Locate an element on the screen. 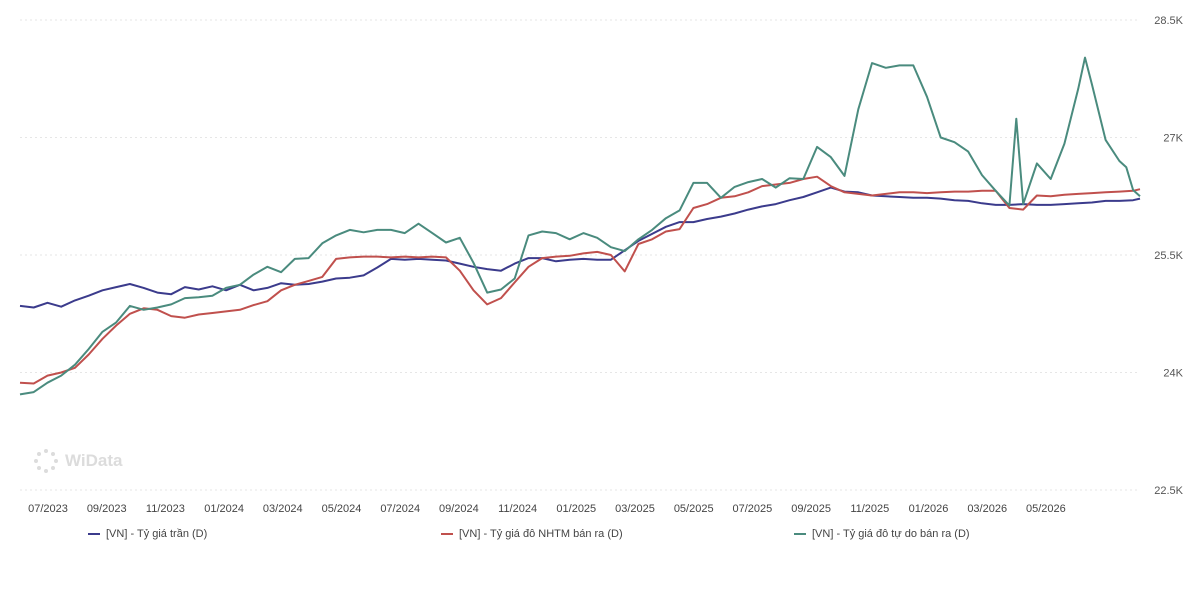  x-tick-label: 05/2026 is located at coordinates (1046, 509).